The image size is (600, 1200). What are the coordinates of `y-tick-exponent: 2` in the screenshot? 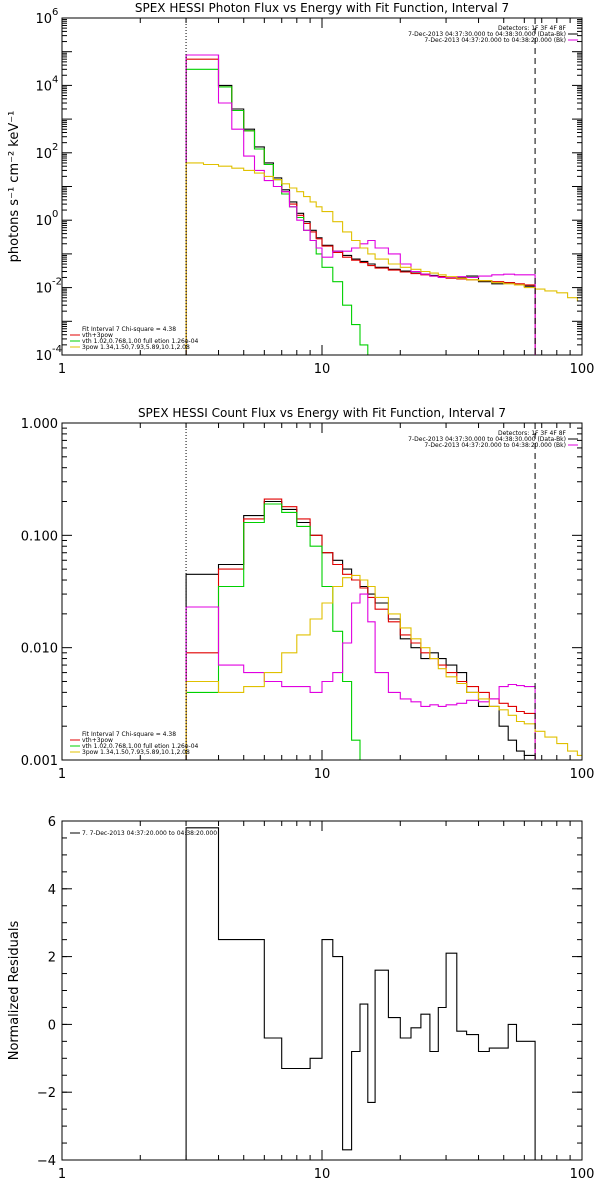 It's located at (55, 147).